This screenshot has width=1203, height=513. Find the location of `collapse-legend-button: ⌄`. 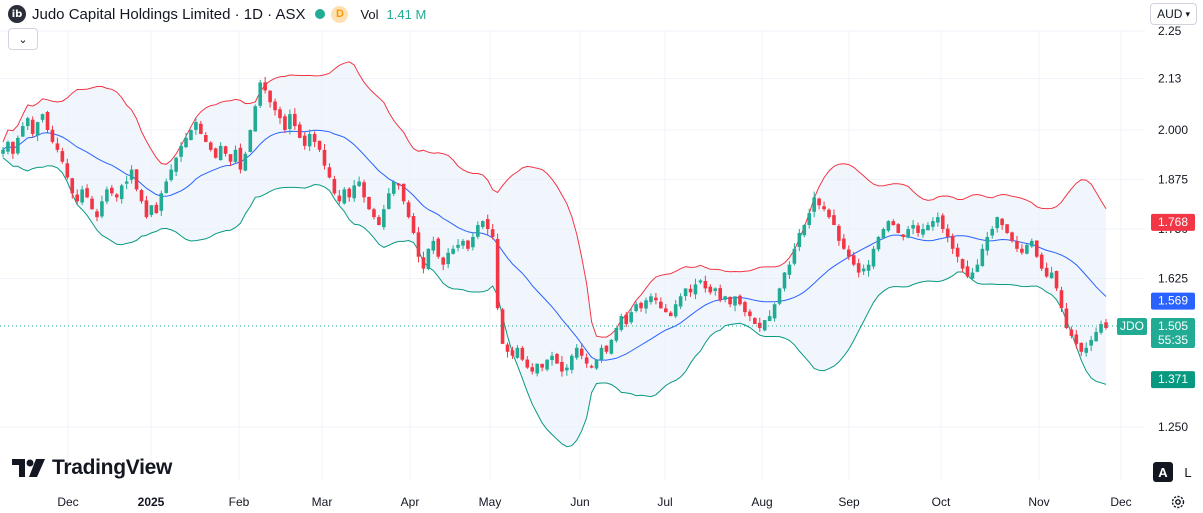

collapse-legend-button: ⌄ is located at coordinates (23, 39).